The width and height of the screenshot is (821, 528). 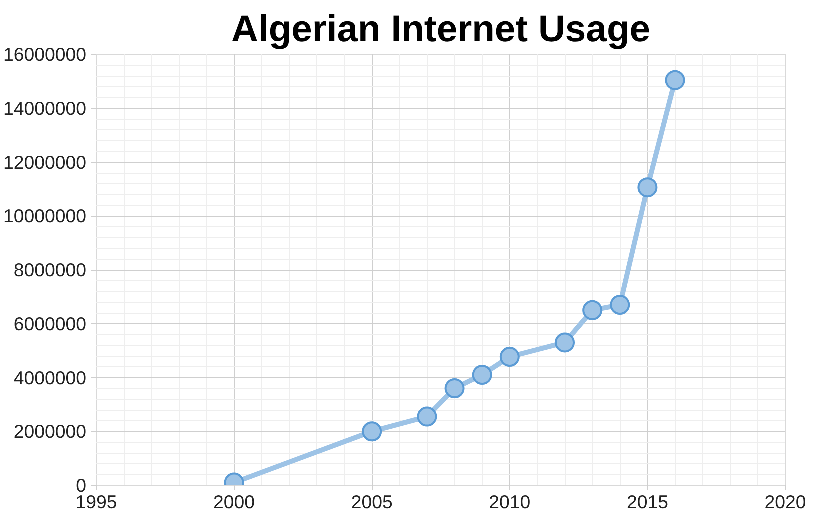 What do you see at coordinates (235, 502) in the screenshot?
I see `x-tick-label: 2000` at bounding box center [235, 502].